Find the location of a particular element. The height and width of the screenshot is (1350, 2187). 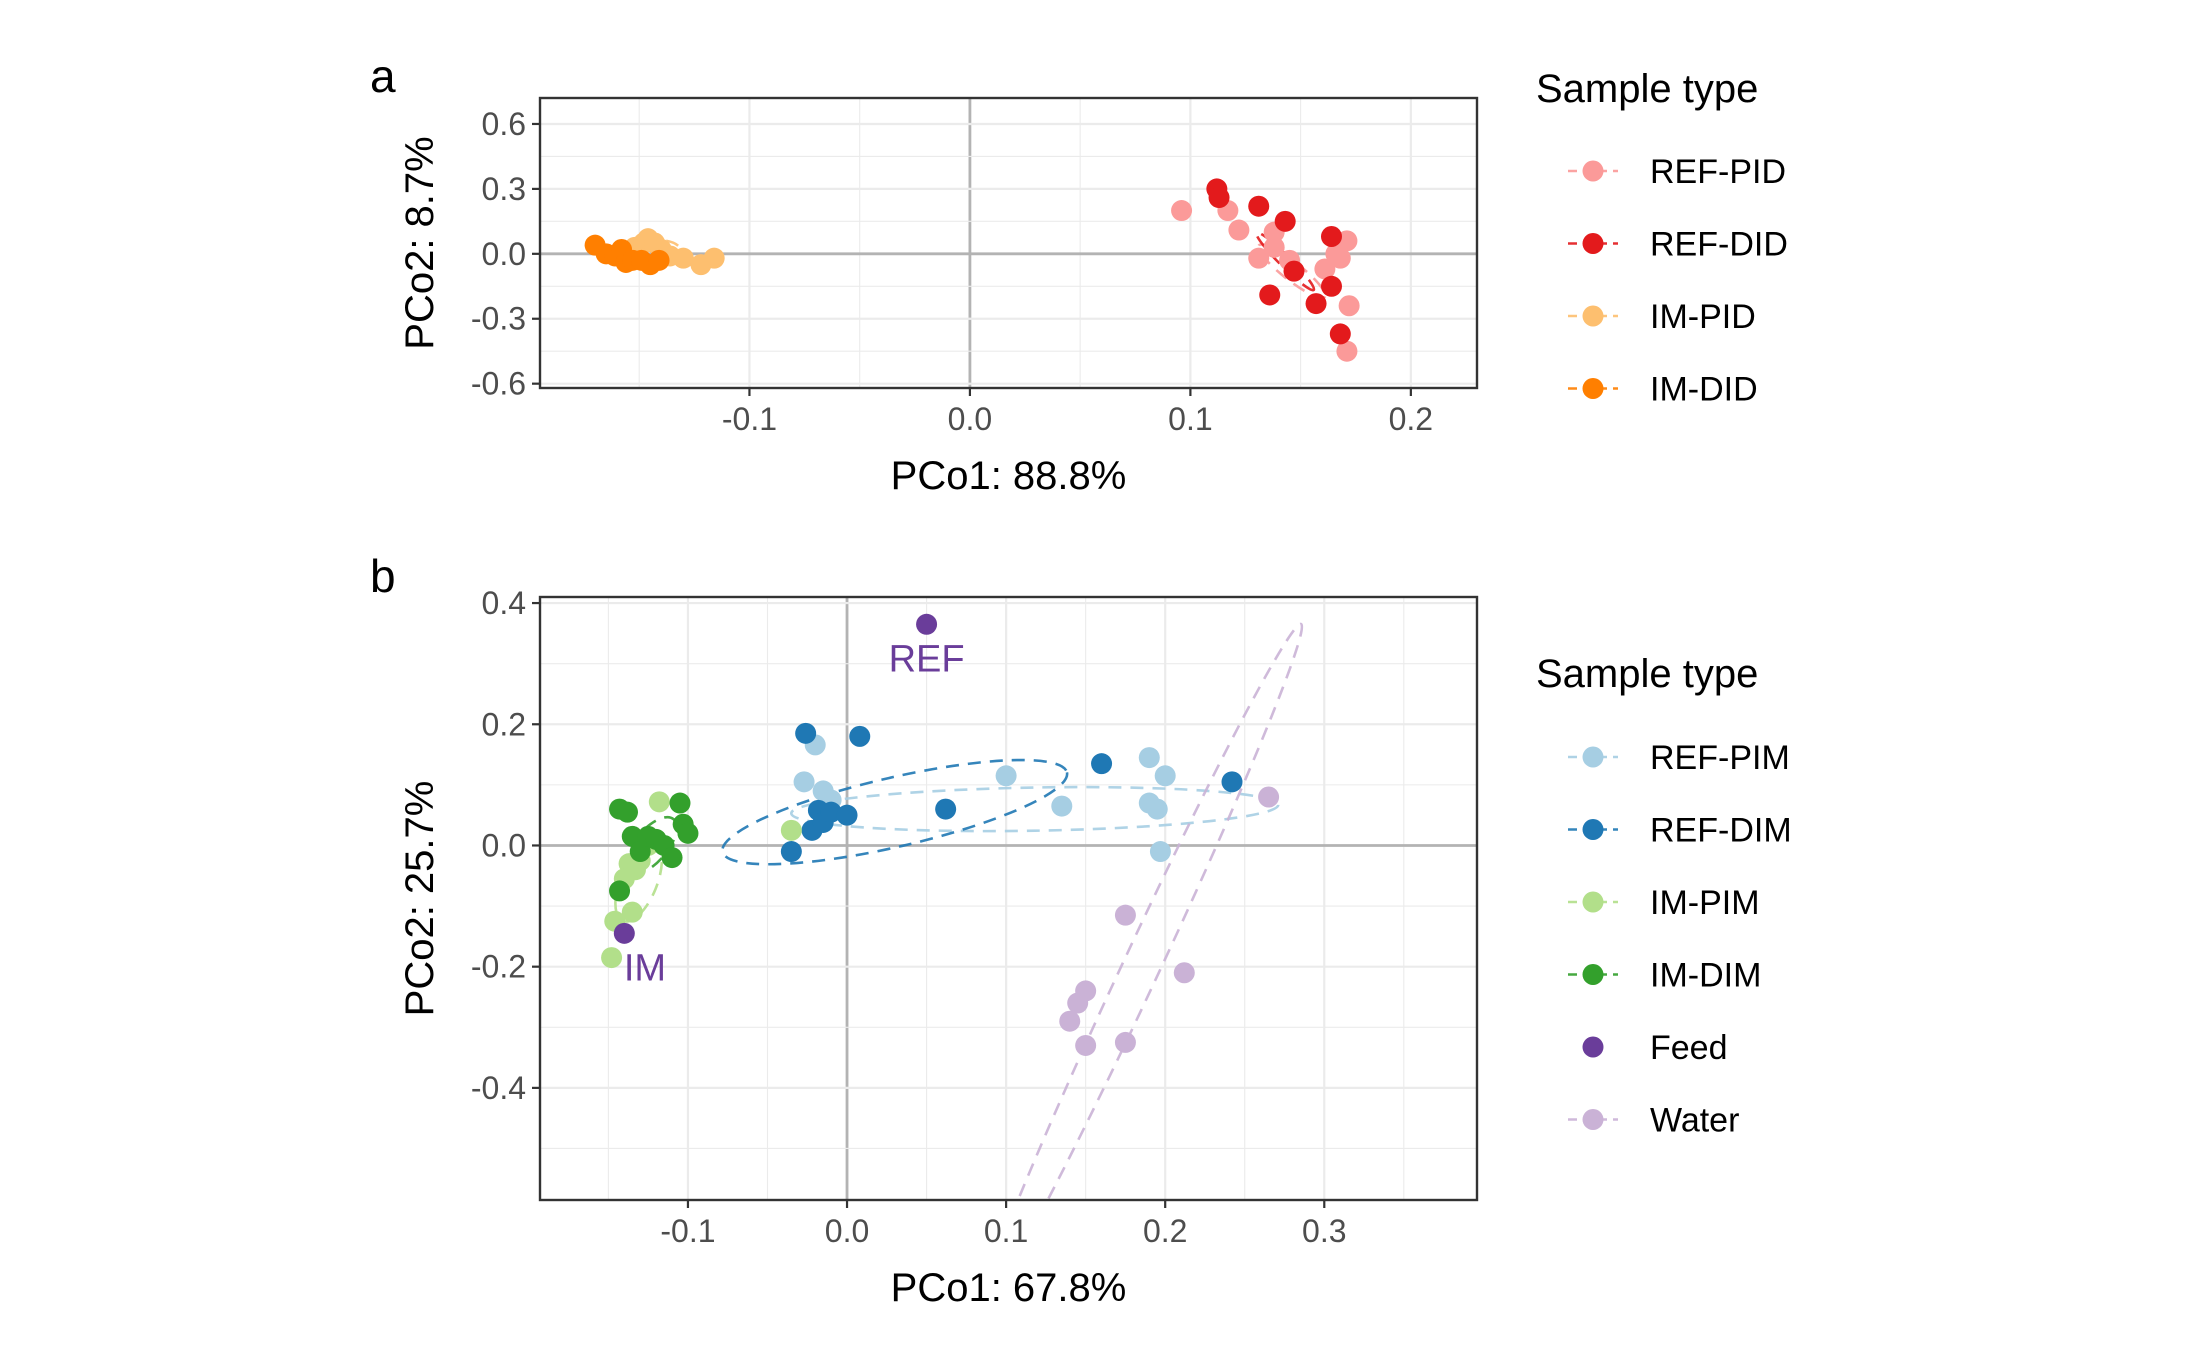

x-tick-label: 0.2 is located at coordinates (1411, 419).